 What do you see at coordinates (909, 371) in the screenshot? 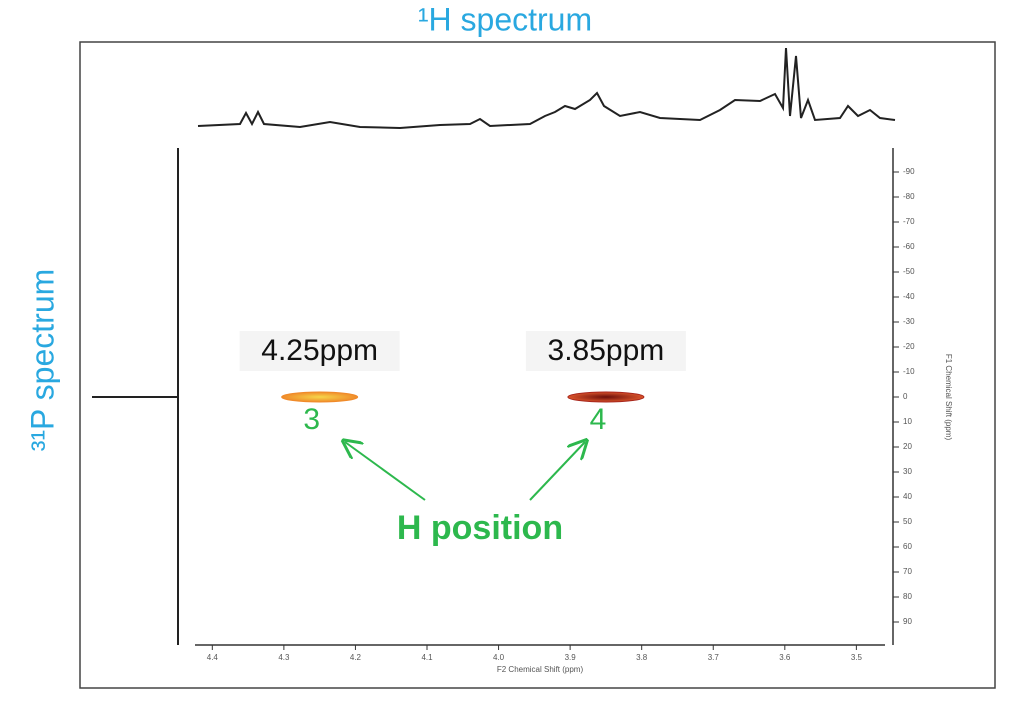
I see `y-tick-label: -10` at bounding box center [909, 371].